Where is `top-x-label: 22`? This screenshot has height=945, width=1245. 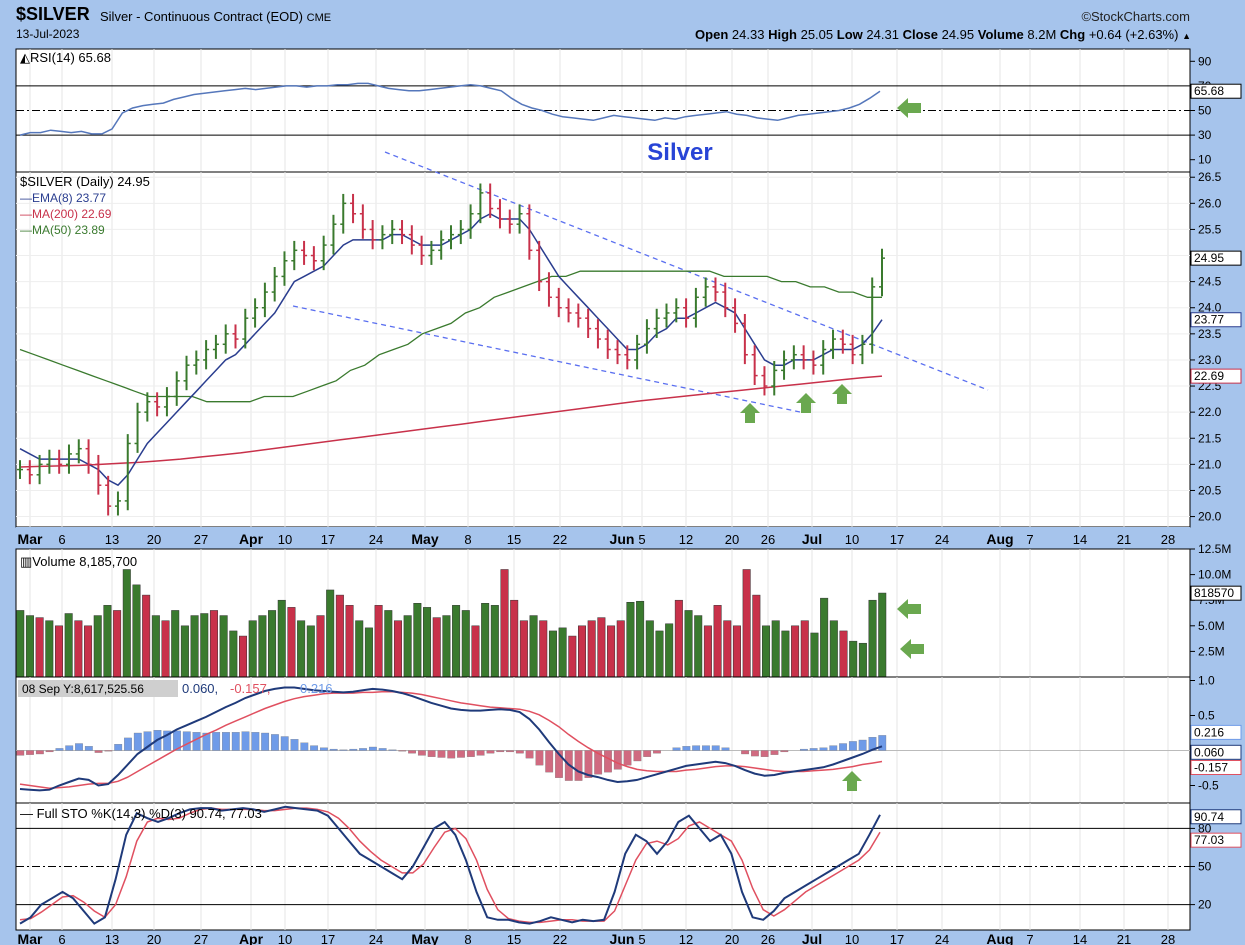
top-x-label: 22 is located at coordinates (560, 539).